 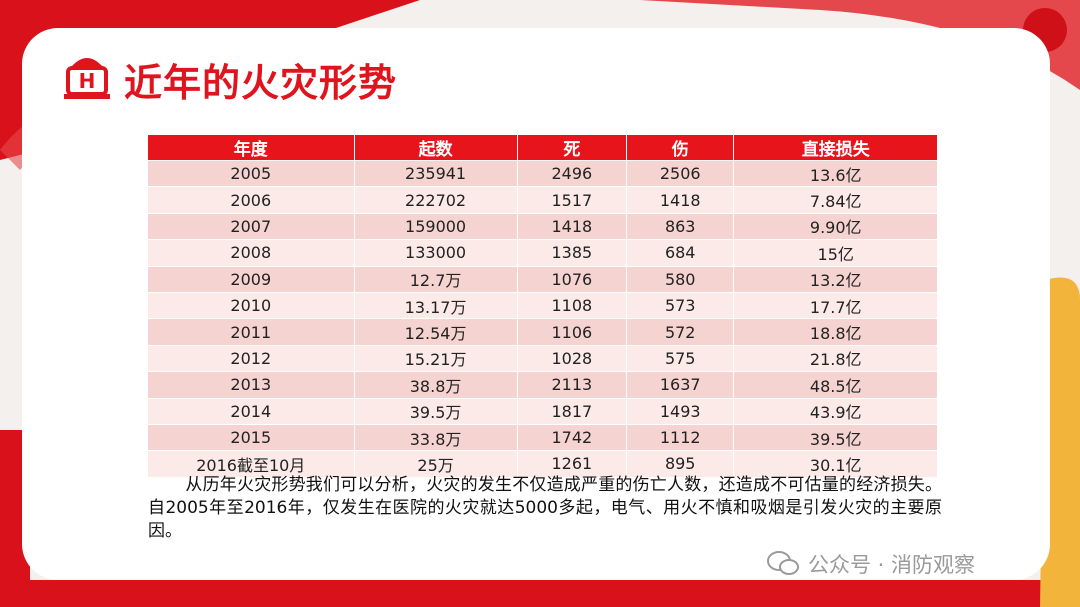 What do you see at coordinates (436, 305) in the screenshot?
I see `table-cell: 13.17万` at bounding box center [436, 305].